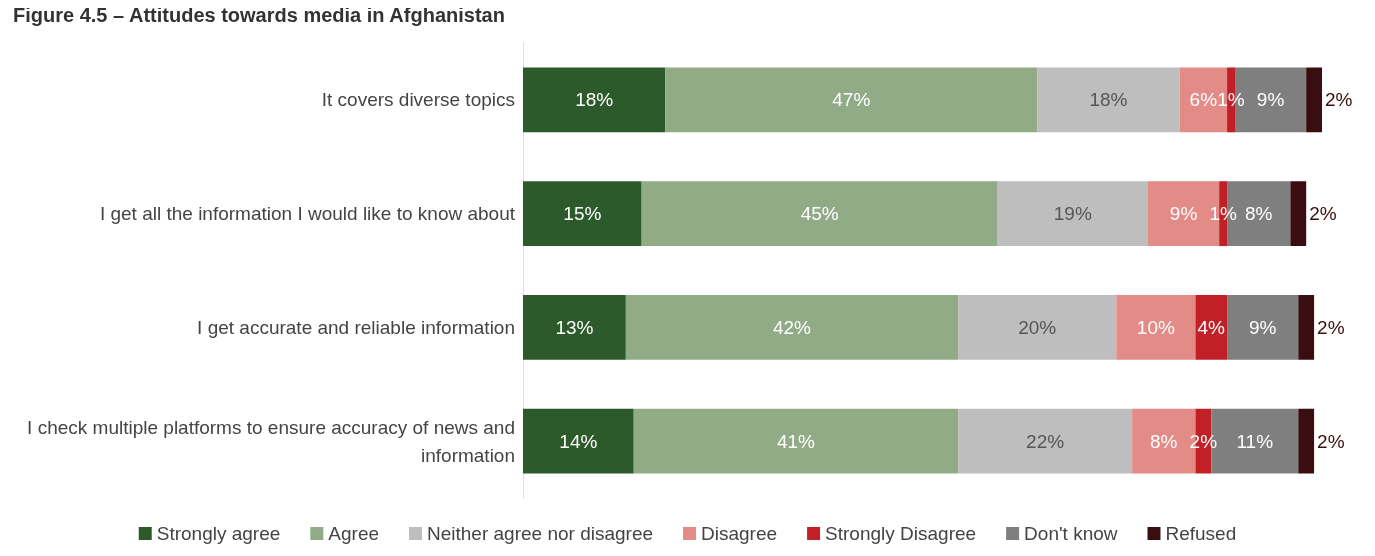 The image size is (1375, 556). Describe the element at coordinates (1255, 441) in the screenshot. I see `data-label: 11%` at that location.